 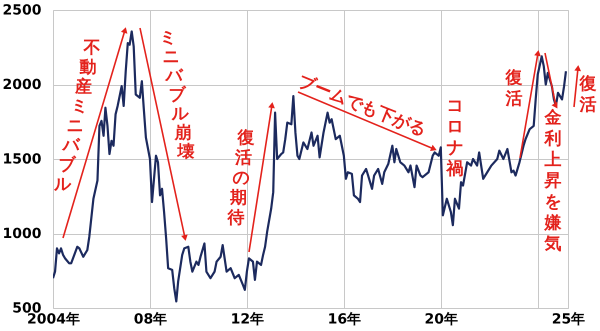 I want to click on x-tick-label: 25年, so click(x=569, y=320).